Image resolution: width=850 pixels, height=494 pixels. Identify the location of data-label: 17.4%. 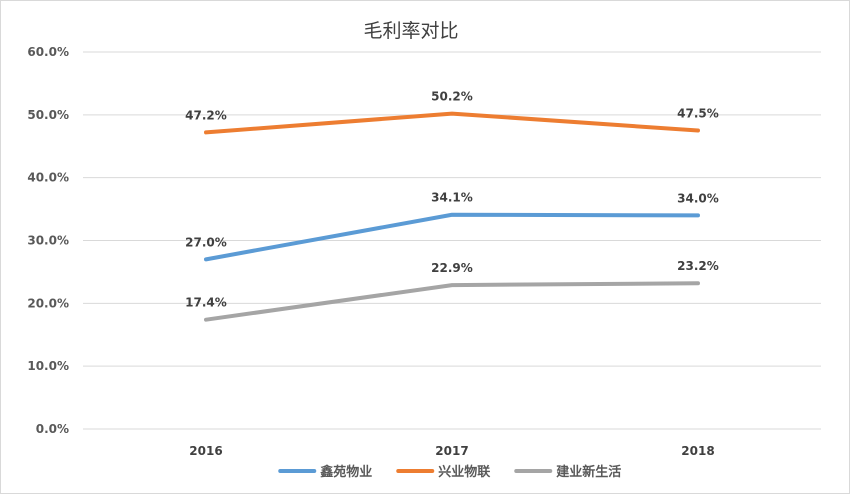
(206, 303).